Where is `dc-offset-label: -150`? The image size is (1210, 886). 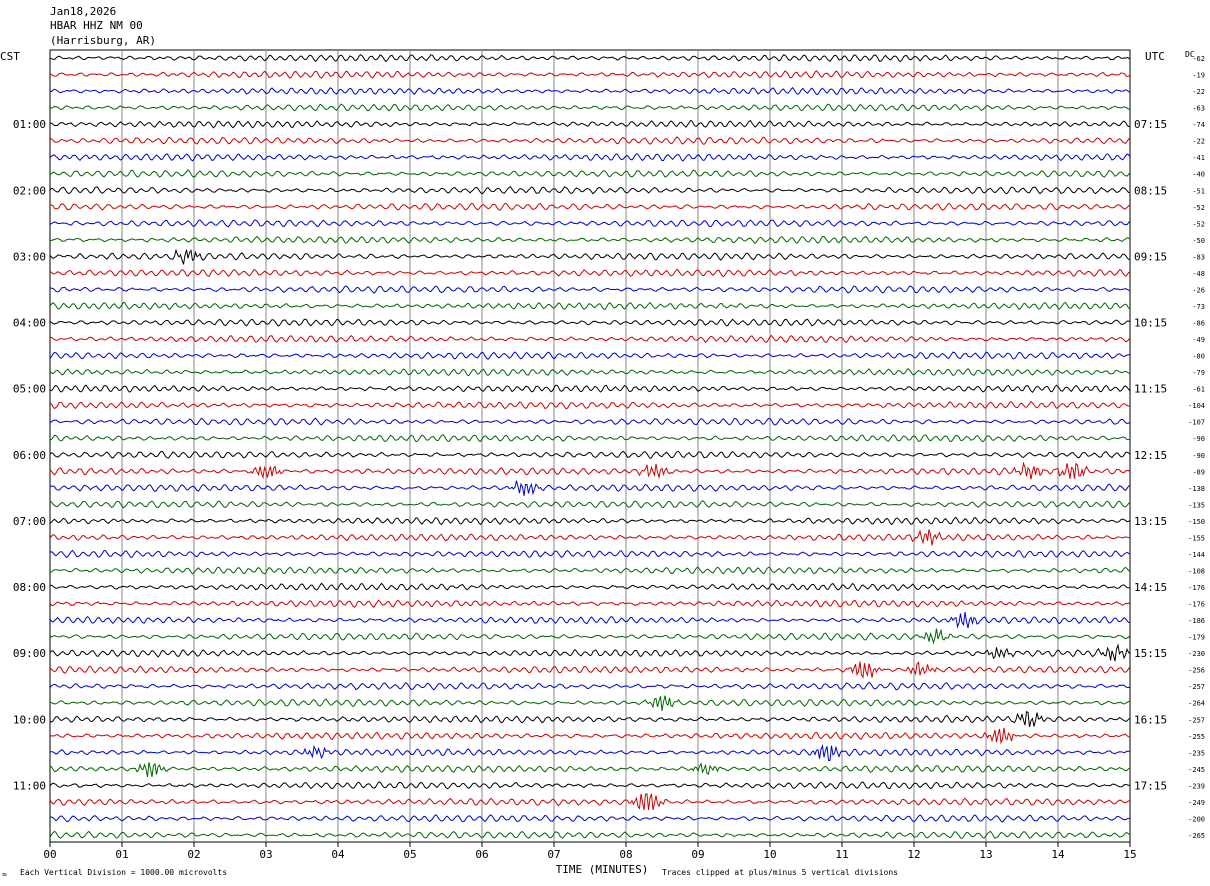
dc-offset-label: -150 is located at coordinates (1196, 522).